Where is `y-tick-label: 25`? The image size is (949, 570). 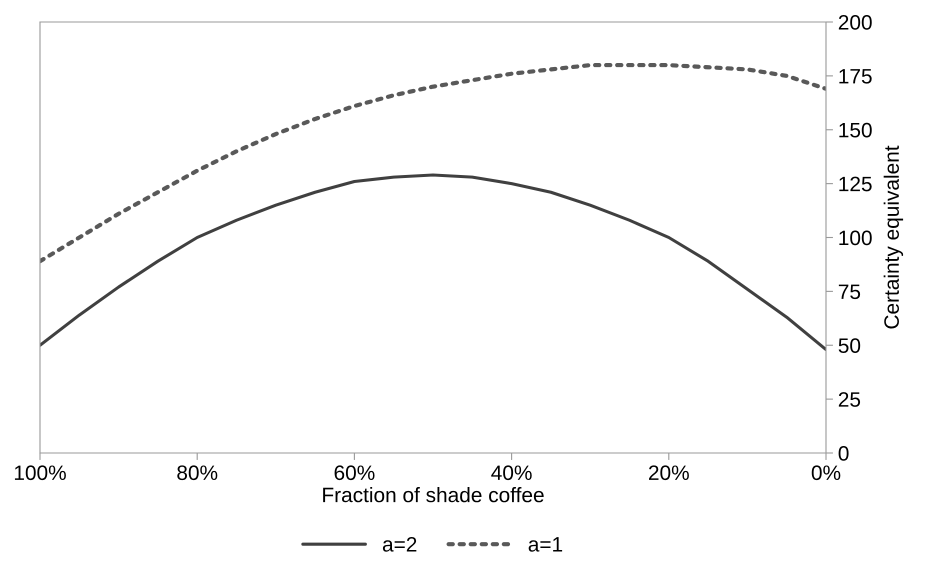 y-tick-label: 25 is located at coordinates (849, 399).